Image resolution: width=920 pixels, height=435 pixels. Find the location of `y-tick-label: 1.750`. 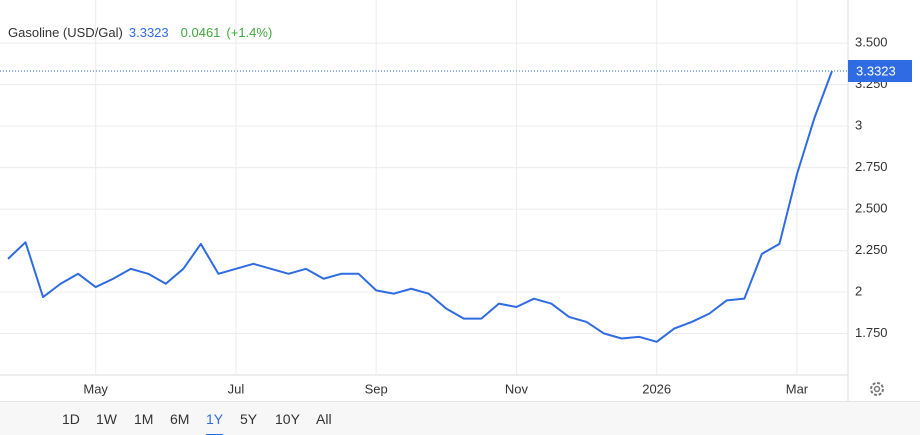

y-tick-label: 1.750 is located at coordinates (871, 332).